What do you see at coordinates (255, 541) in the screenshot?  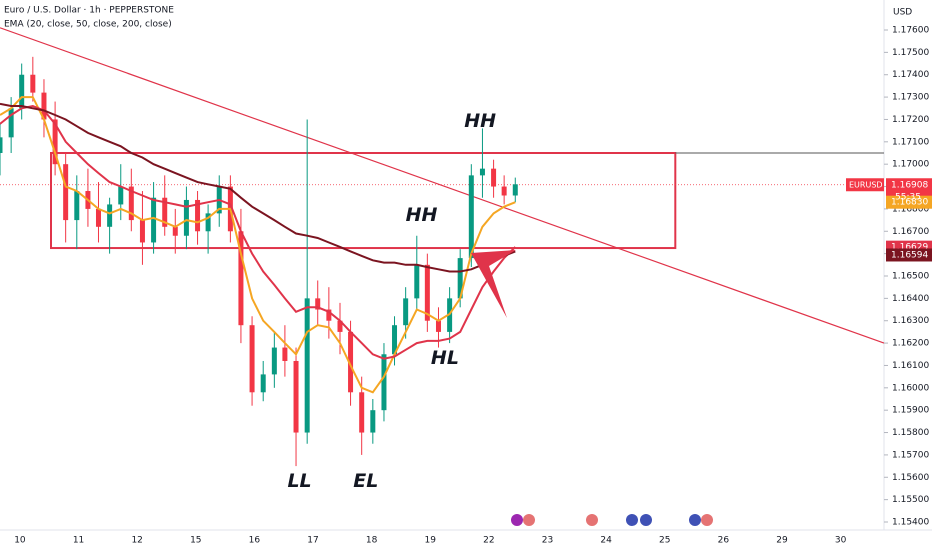 I see `x-tick-label: 16` at bounding box center [255, 541].